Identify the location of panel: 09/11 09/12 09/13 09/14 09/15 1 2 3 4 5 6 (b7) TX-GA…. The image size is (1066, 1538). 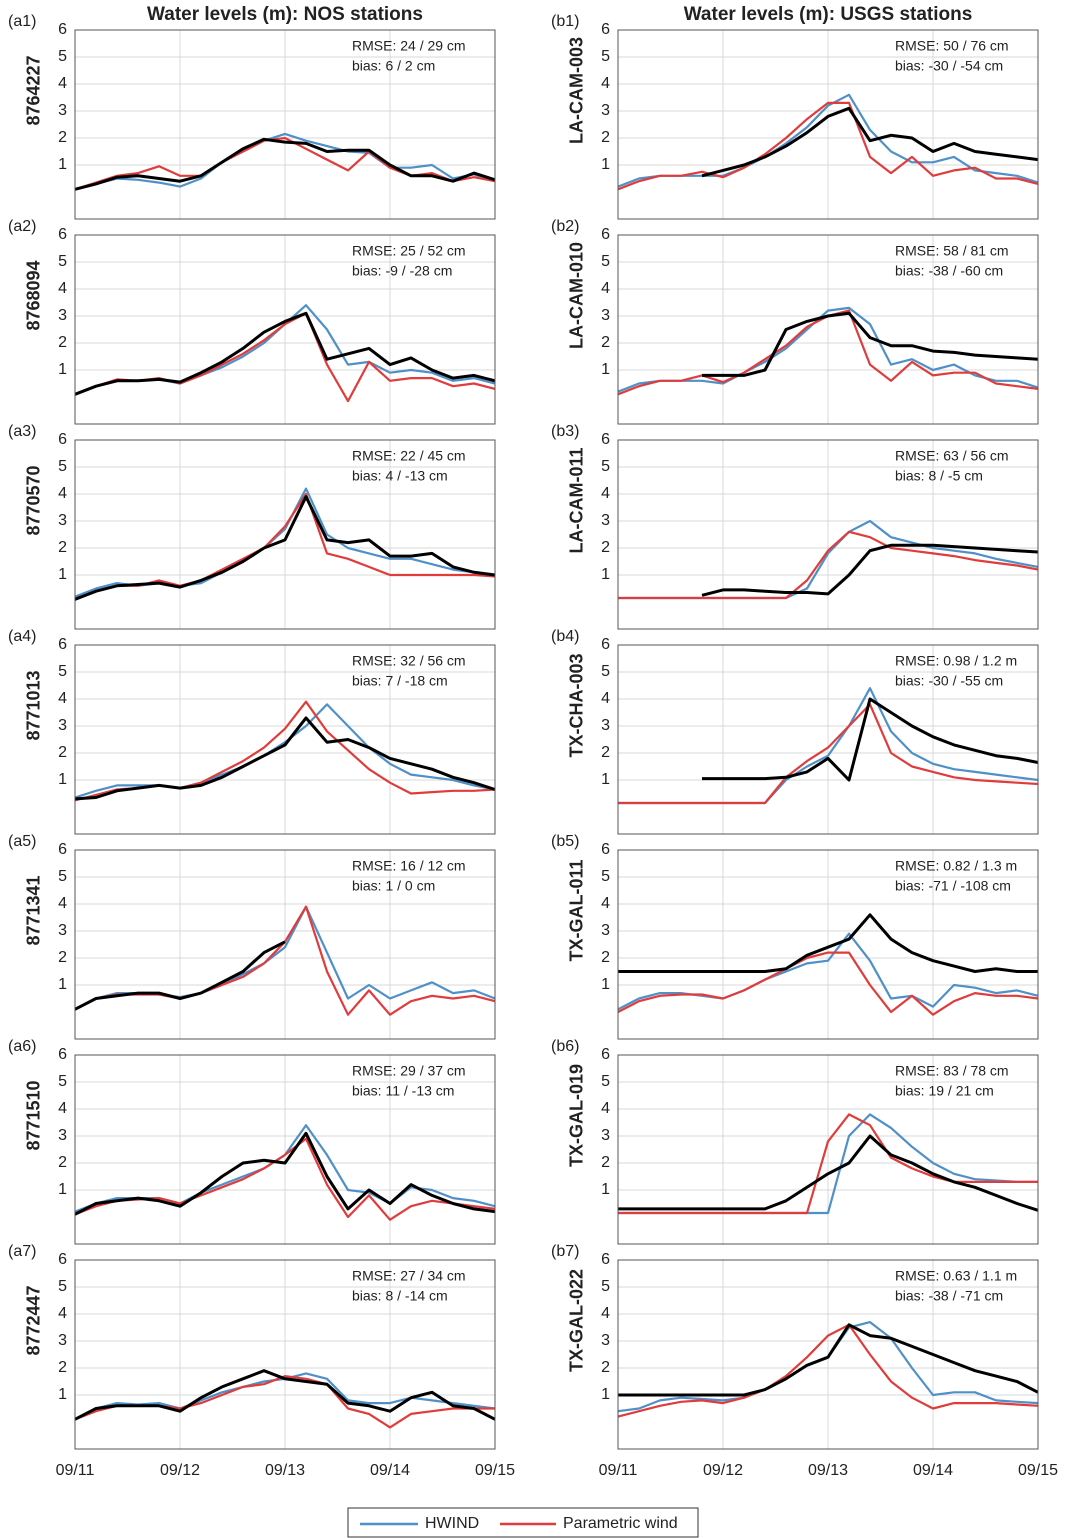
(804, 1361).